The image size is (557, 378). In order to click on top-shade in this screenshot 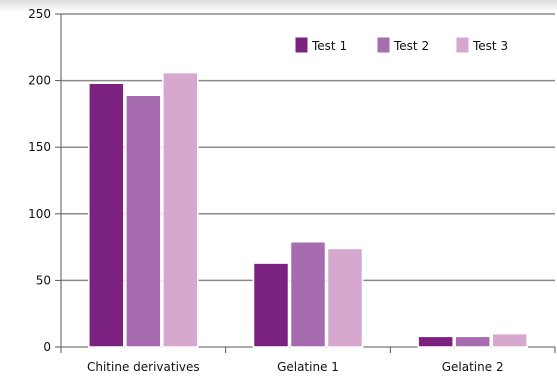, I will do `click(278, 6)`.